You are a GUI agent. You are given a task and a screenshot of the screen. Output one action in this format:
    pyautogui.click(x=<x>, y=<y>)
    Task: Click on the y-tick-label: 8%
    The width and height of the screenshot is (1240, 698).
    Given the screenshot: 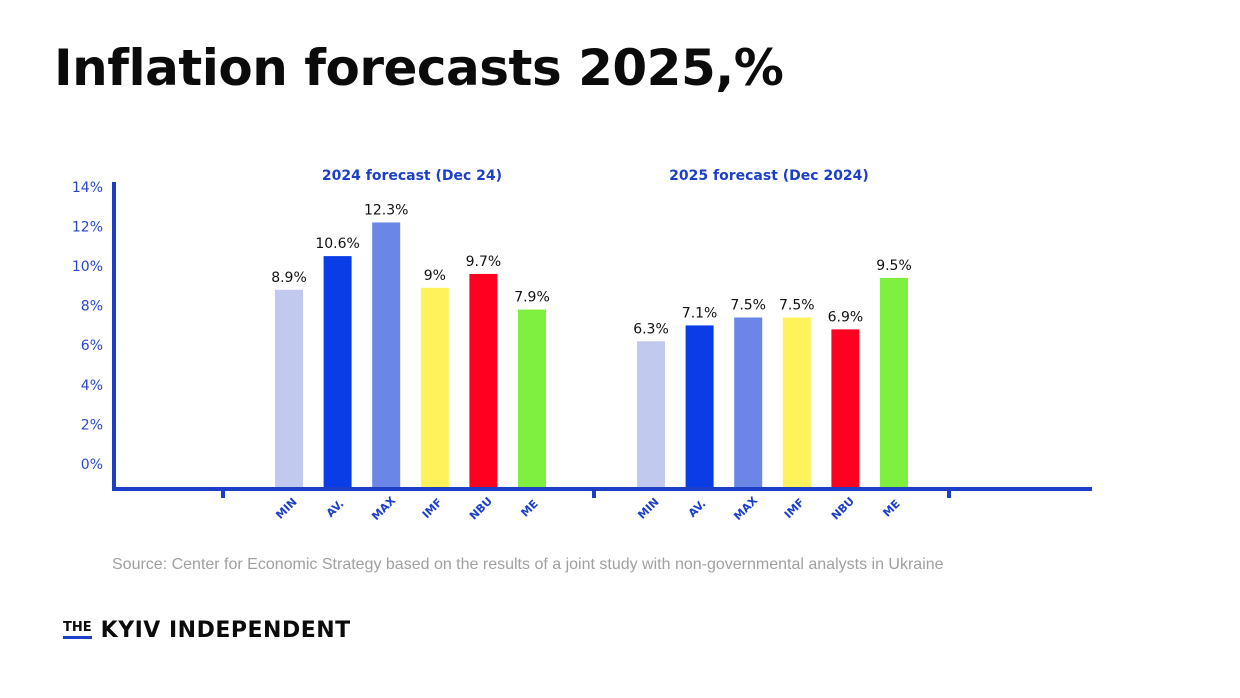 What is the action you would take?
    pyautogui.click(x=92, y=307)
    